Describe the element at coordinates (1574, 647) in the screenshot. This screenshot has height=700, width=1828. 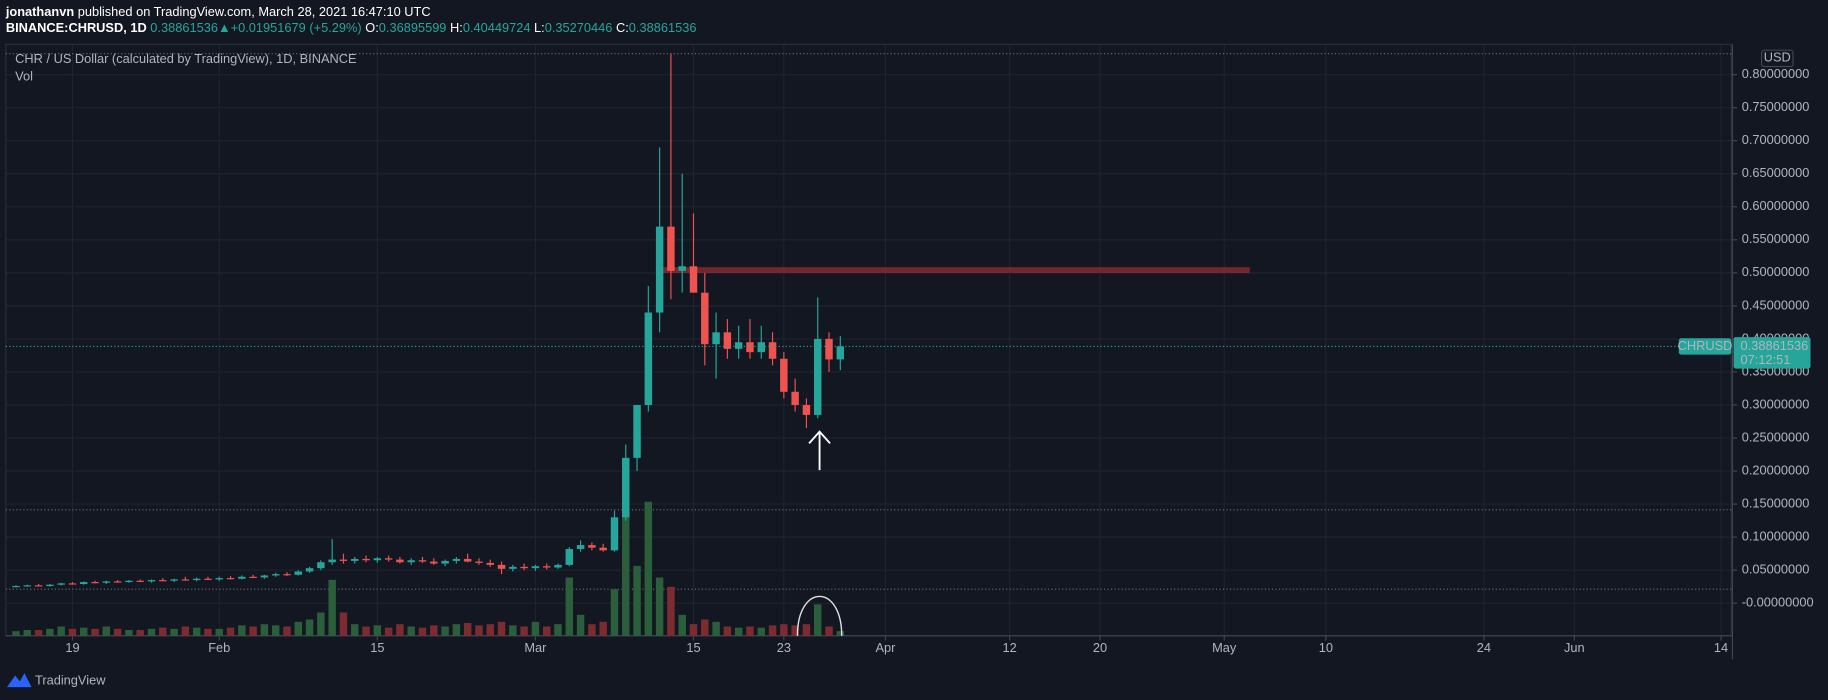
I see `x-tick-label: Jun` at that location.